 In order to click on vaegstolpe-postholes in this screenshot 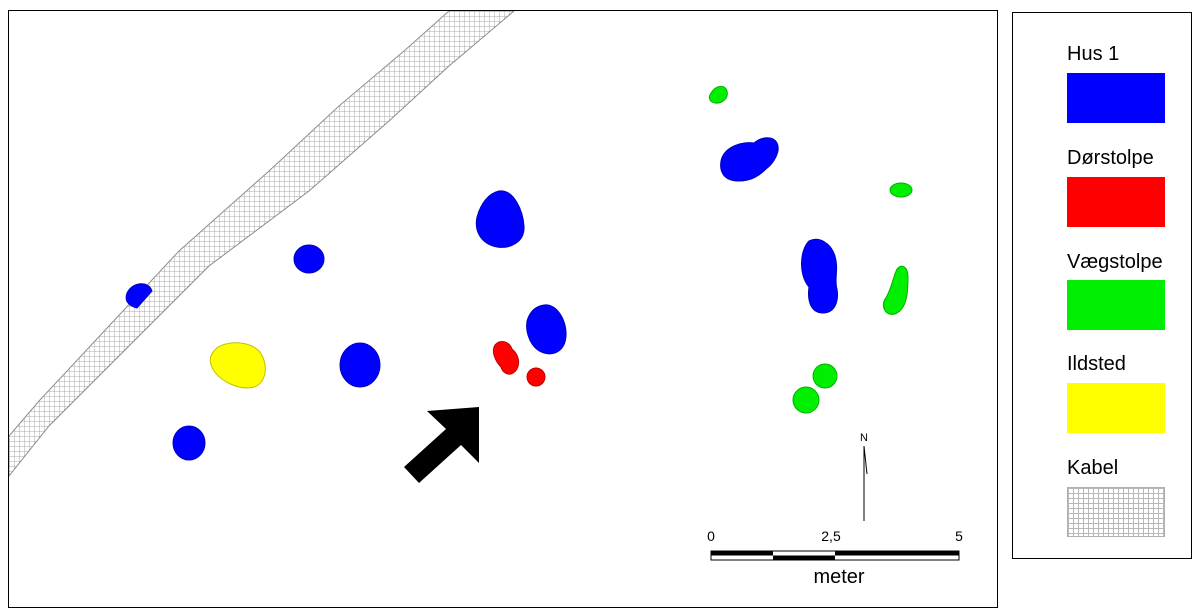, I will do `click(810, 249)`.